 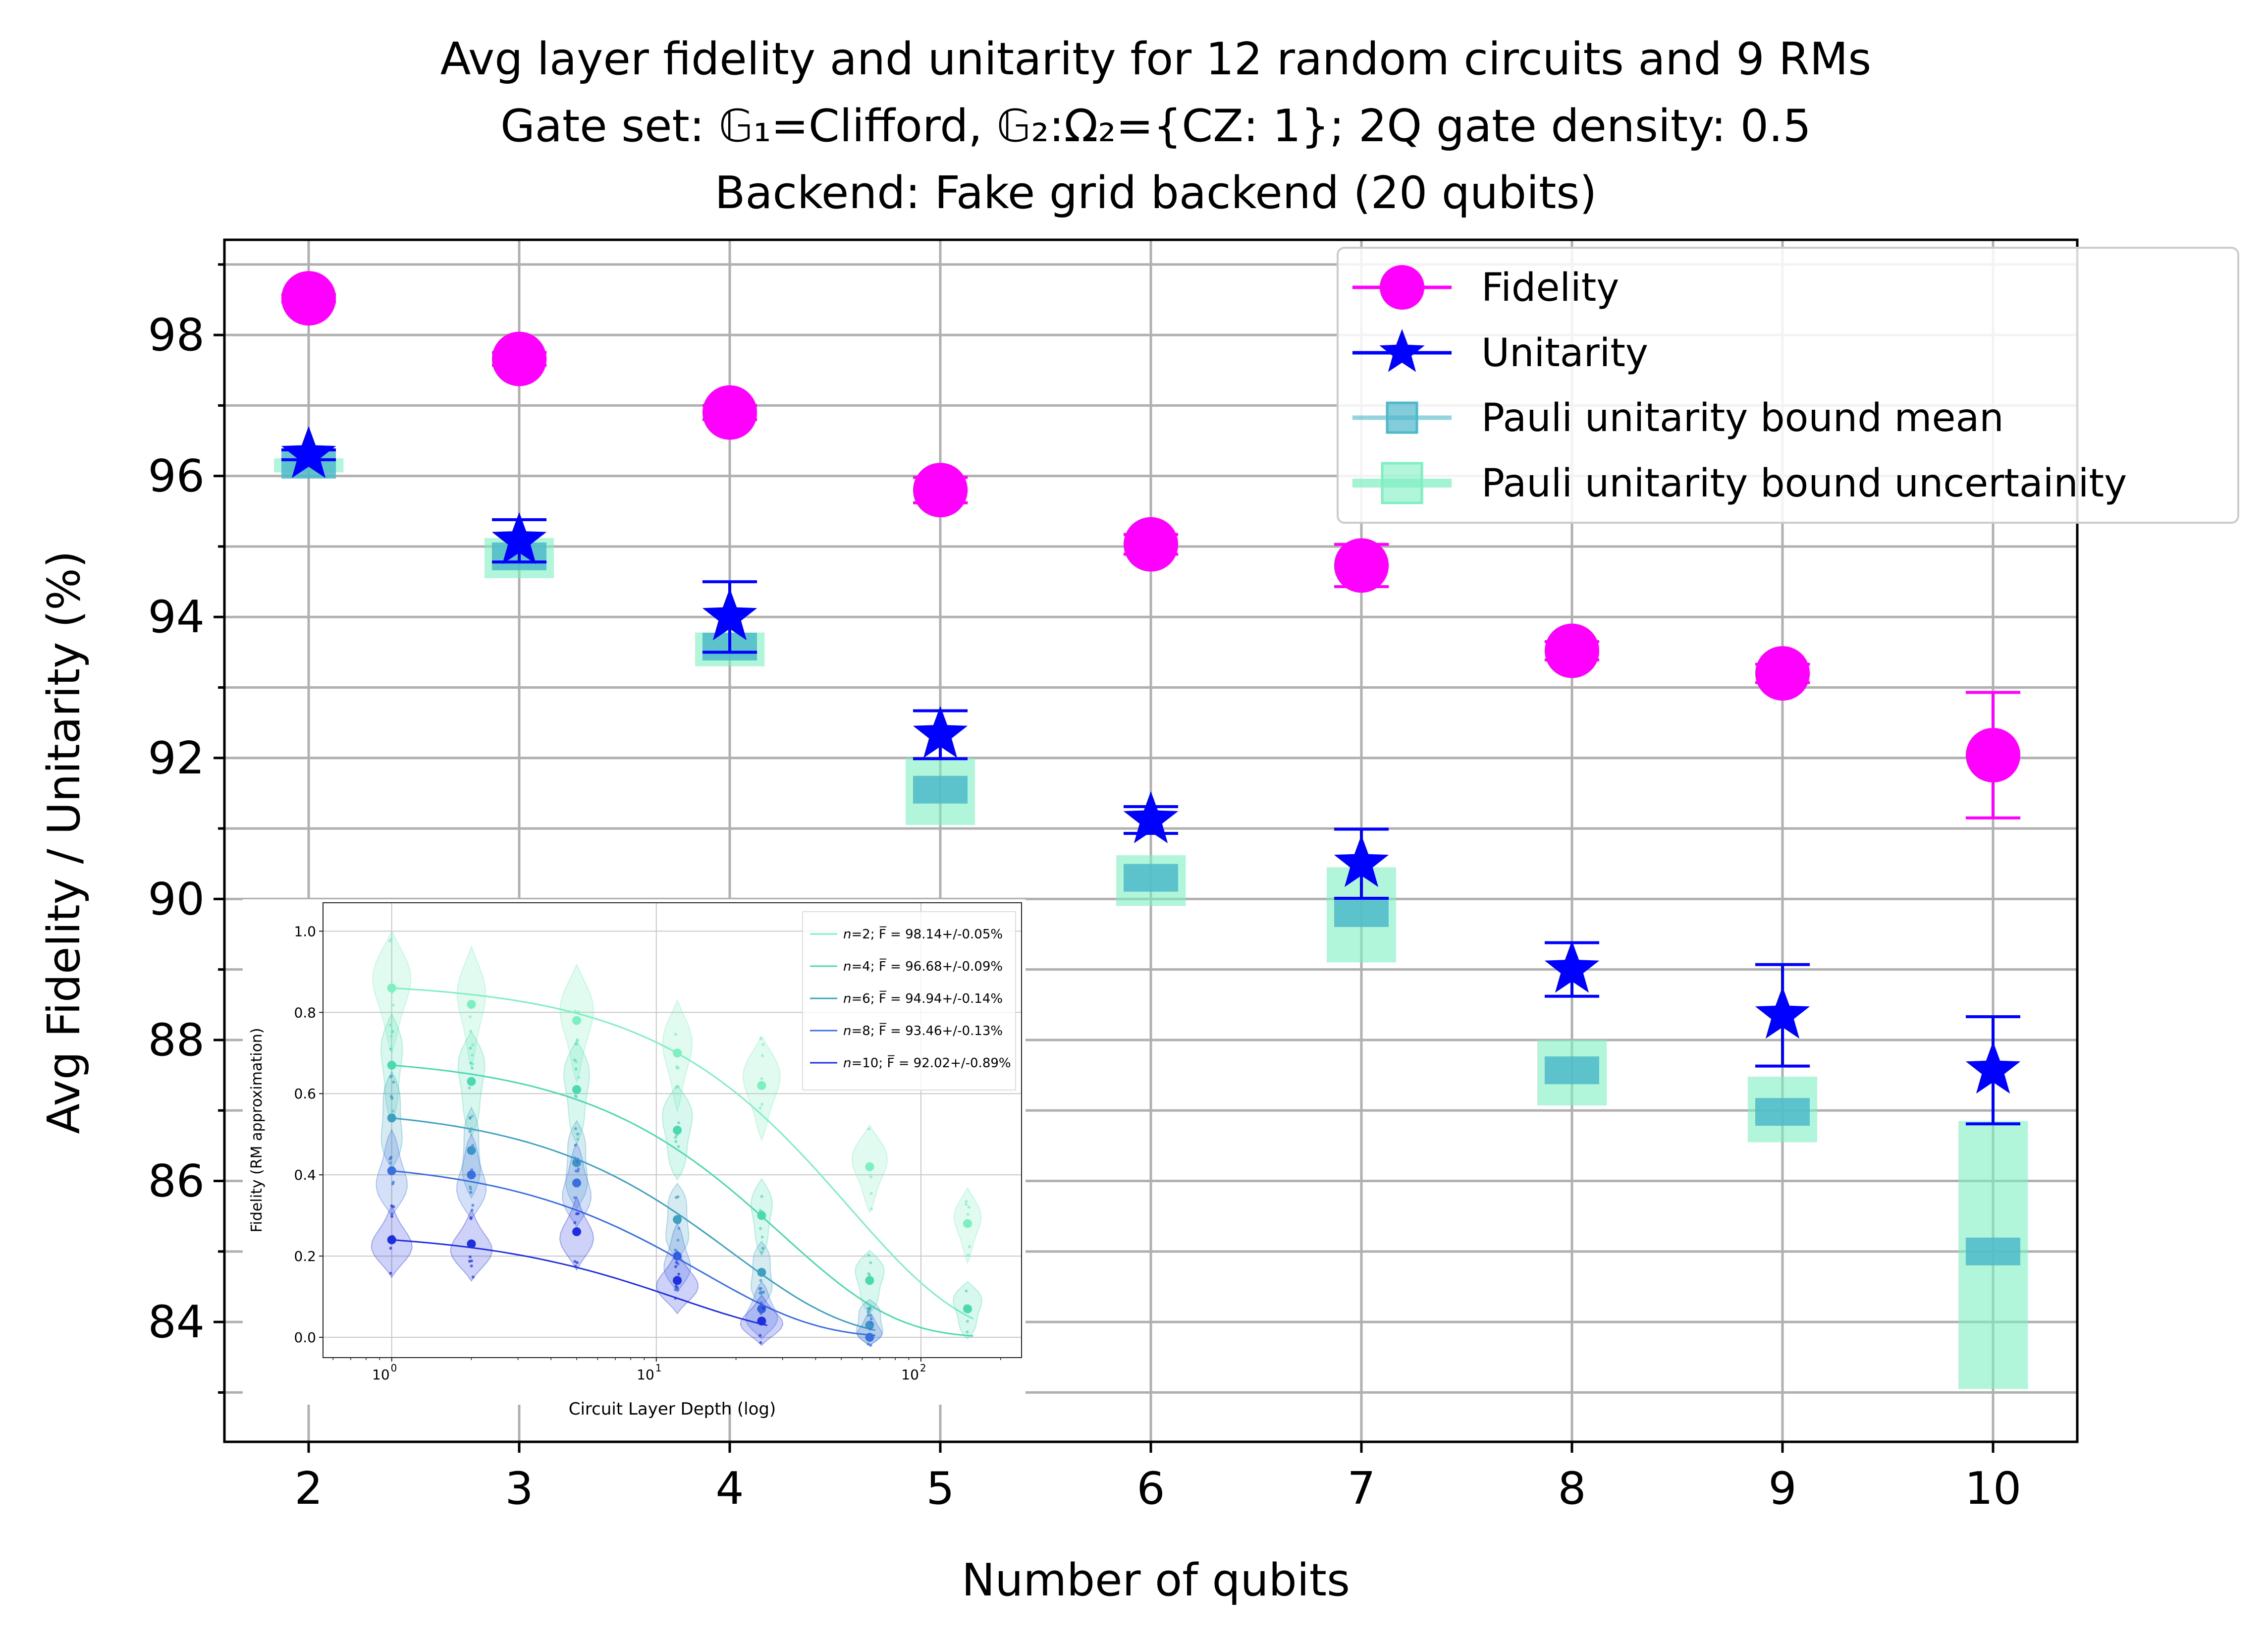 I want to click on x-tick-label: 6, so click(x=1151, y=1489).